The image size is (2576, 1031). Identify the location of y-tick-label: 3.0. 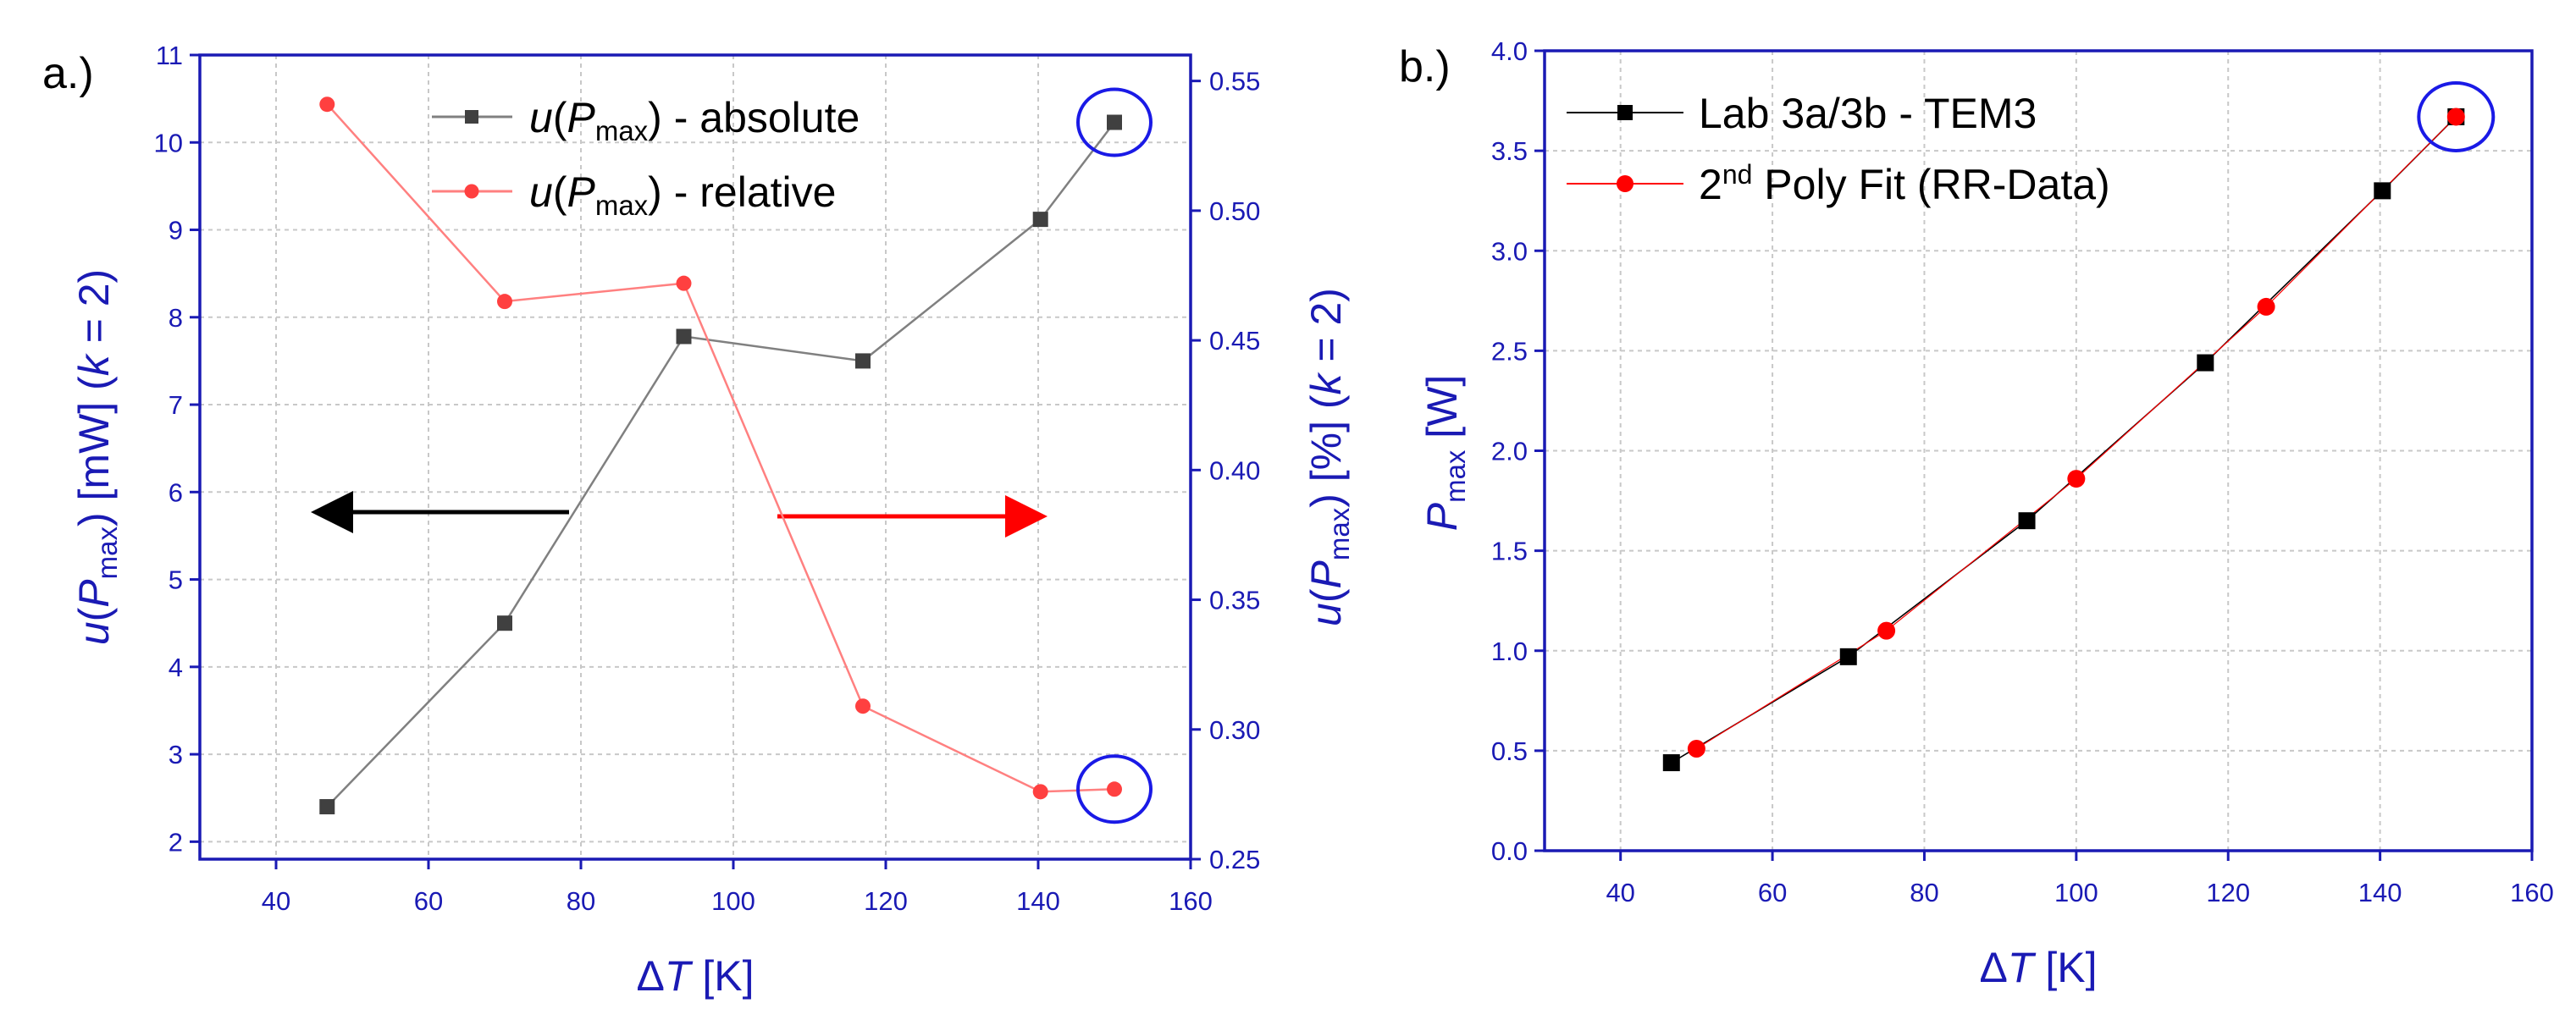
(1510, 251).